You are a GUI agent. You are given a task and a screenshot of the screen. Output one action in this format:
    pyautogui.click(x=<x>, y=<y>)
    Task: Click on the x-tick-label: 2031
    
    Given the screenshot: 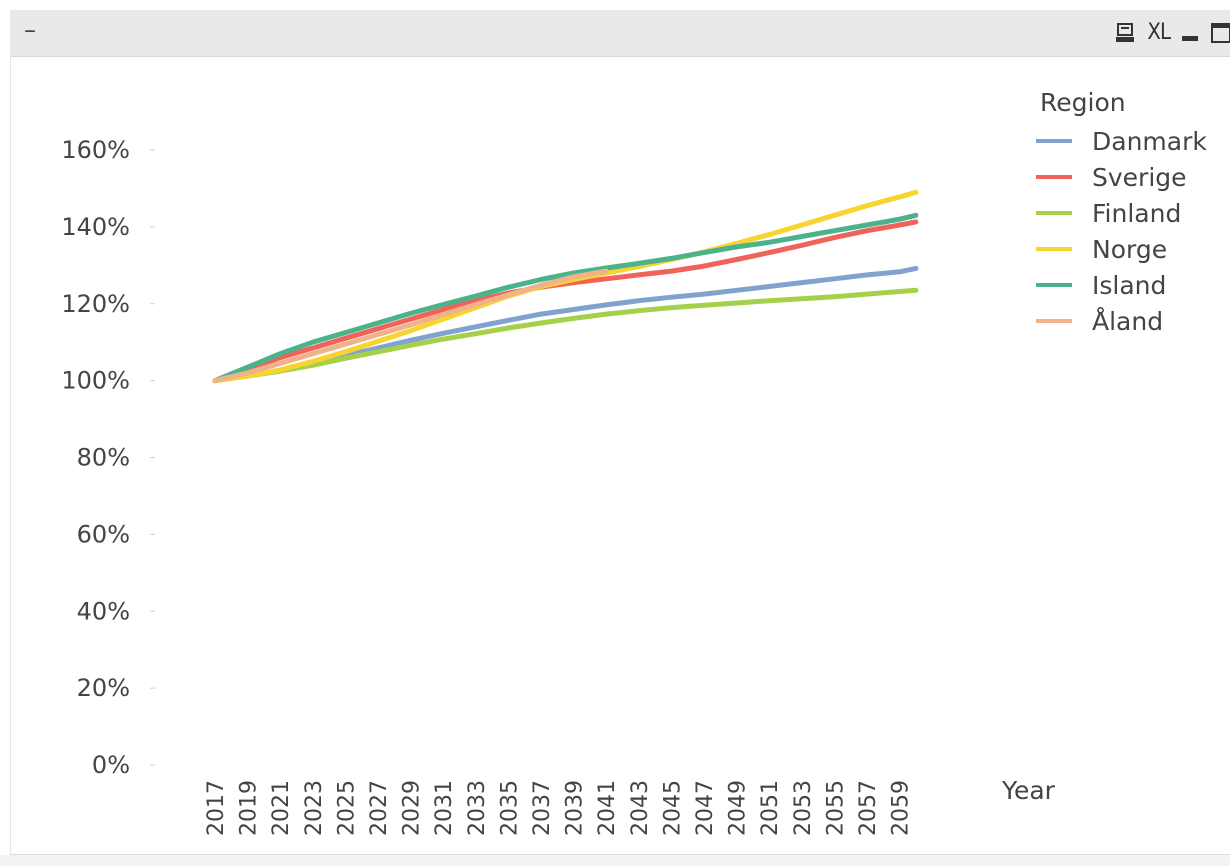 What is the action you would take?
    pyautogui.click(x=444, y=808)
    